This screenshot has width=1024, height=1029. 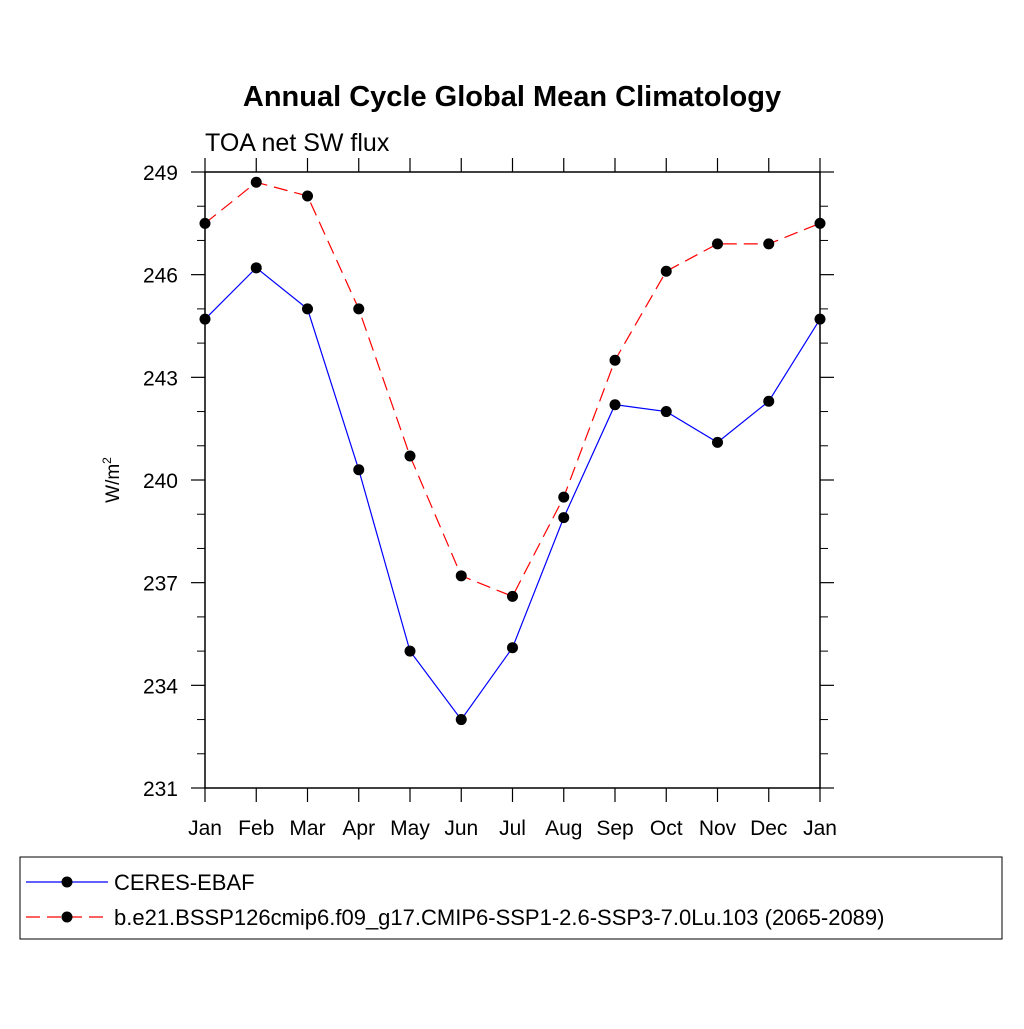 What do you see at coordinates (184, 882) in the screenshot?
I see `legend-label-1: CERES-EBAF` at bounding box center [184, 882].